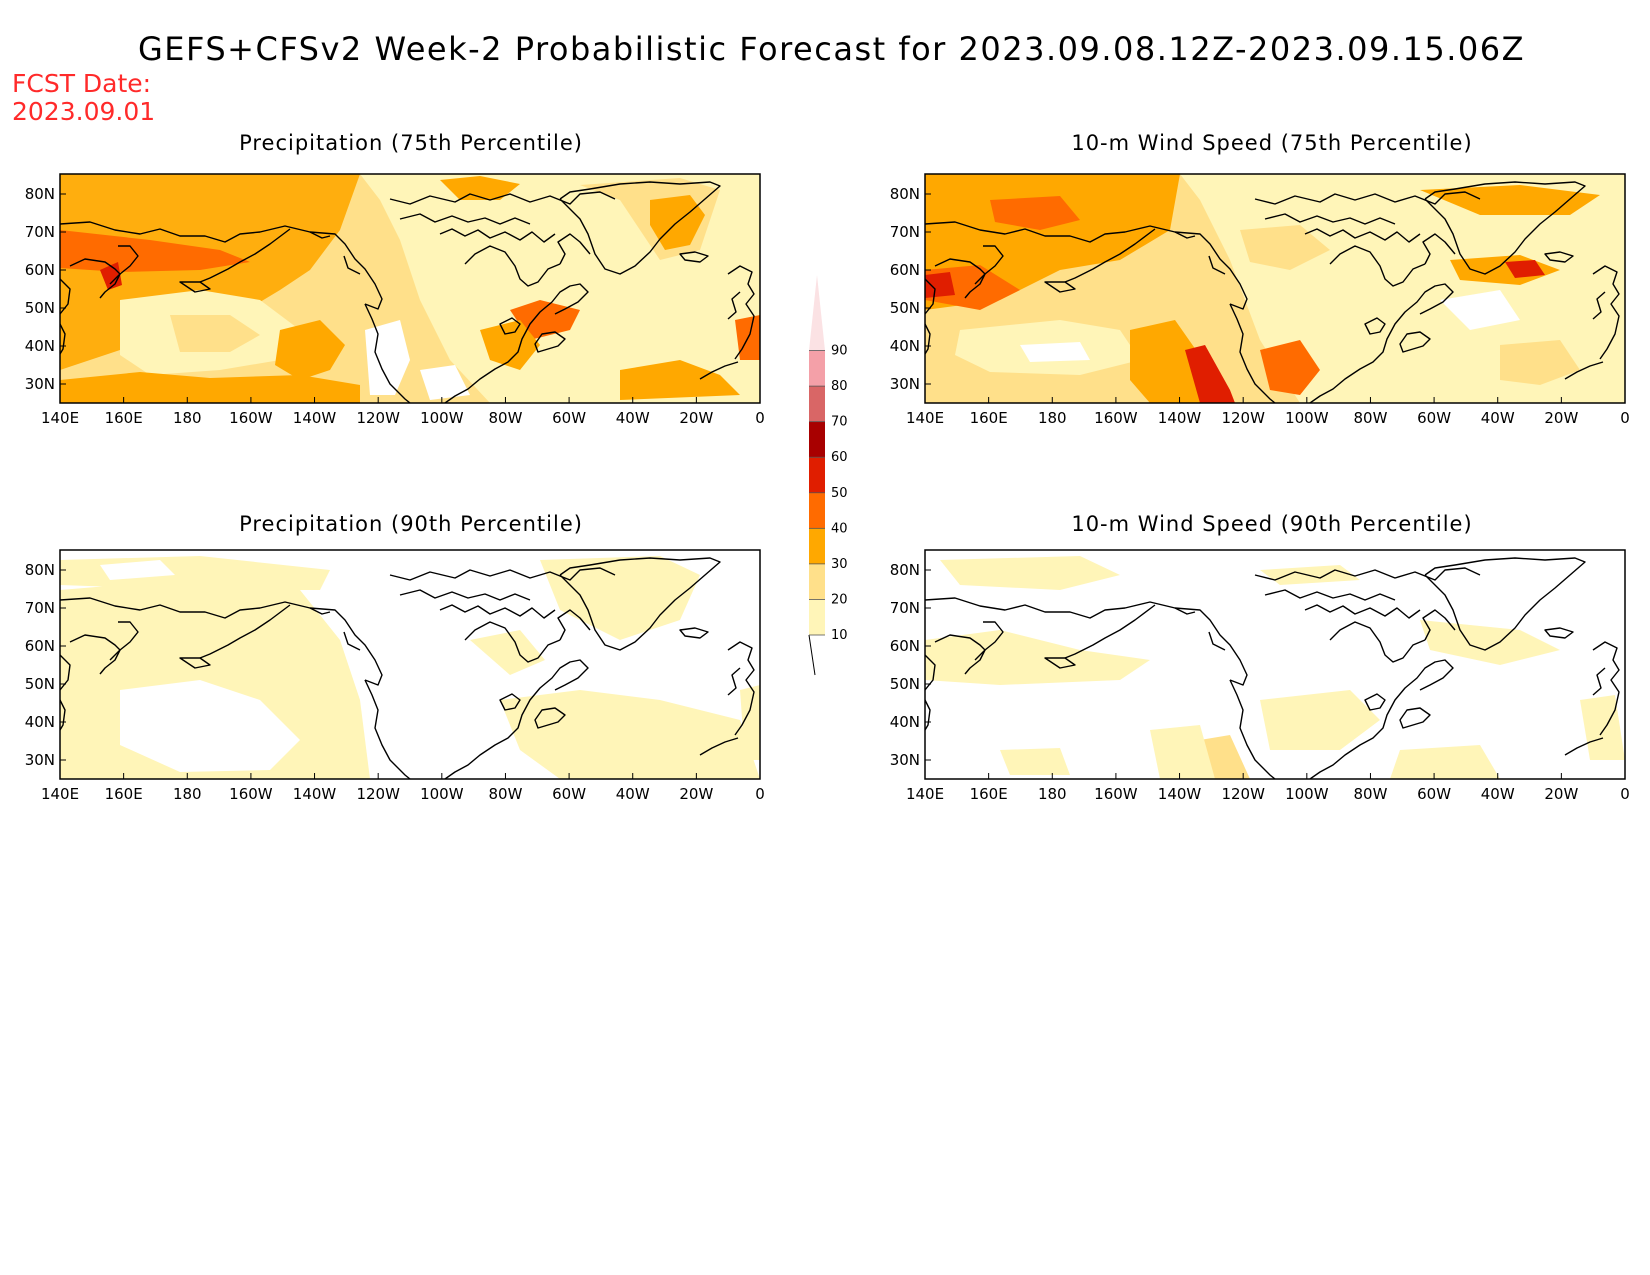 The image size is (1650, 1275). I want to click on fcst-date-caption: FCST Date:, so click(82, 83).